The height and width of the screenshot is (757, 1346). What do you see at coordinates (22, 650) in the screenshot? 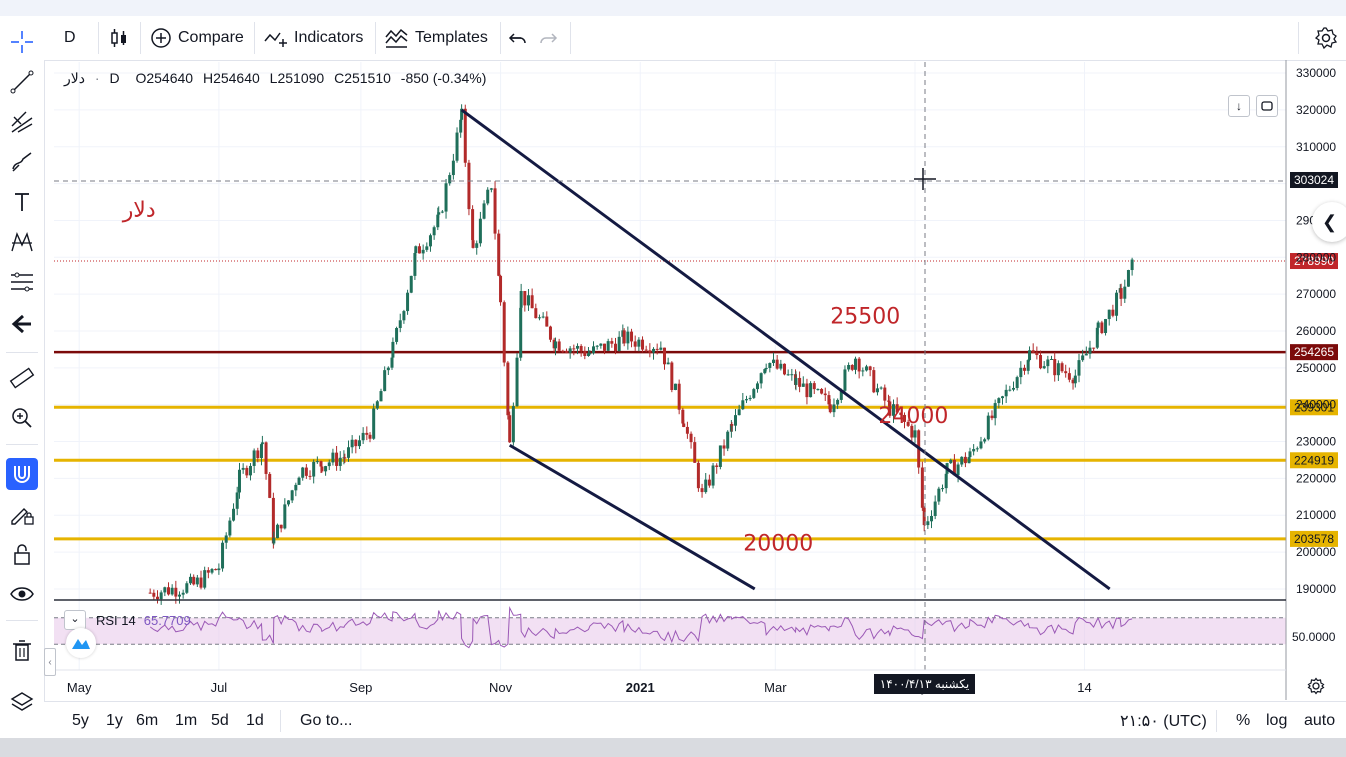
I see `delete-tool` at bounding box center [22, 650].